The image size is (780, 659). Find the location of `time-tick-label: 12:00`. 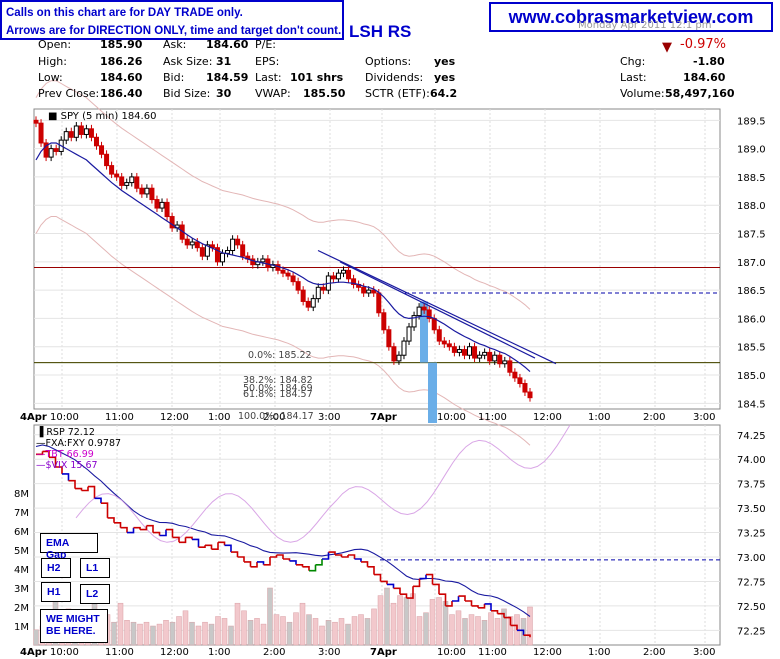

time-tick-label: 12:00 is located at coordinates (174, 417).